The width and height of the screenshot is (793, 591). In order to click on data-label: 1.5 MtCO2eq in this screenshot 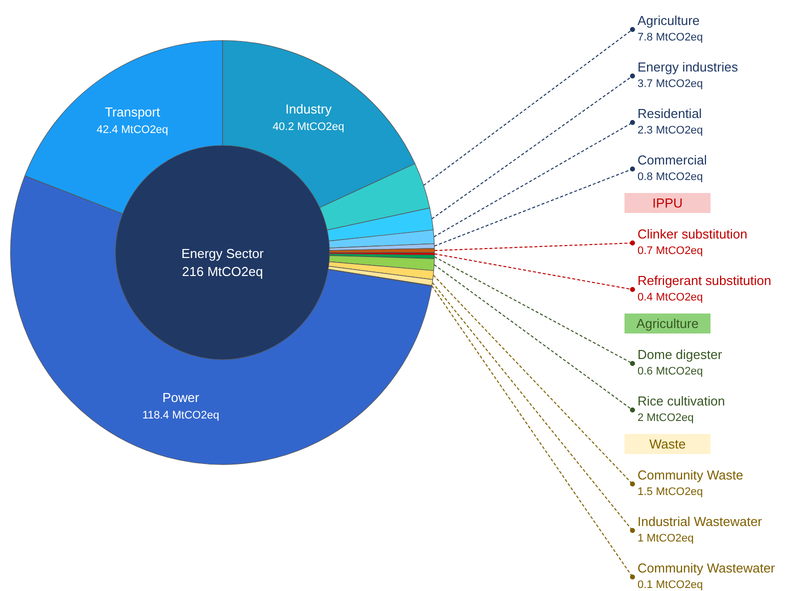, I will do `click(670, 492)`.